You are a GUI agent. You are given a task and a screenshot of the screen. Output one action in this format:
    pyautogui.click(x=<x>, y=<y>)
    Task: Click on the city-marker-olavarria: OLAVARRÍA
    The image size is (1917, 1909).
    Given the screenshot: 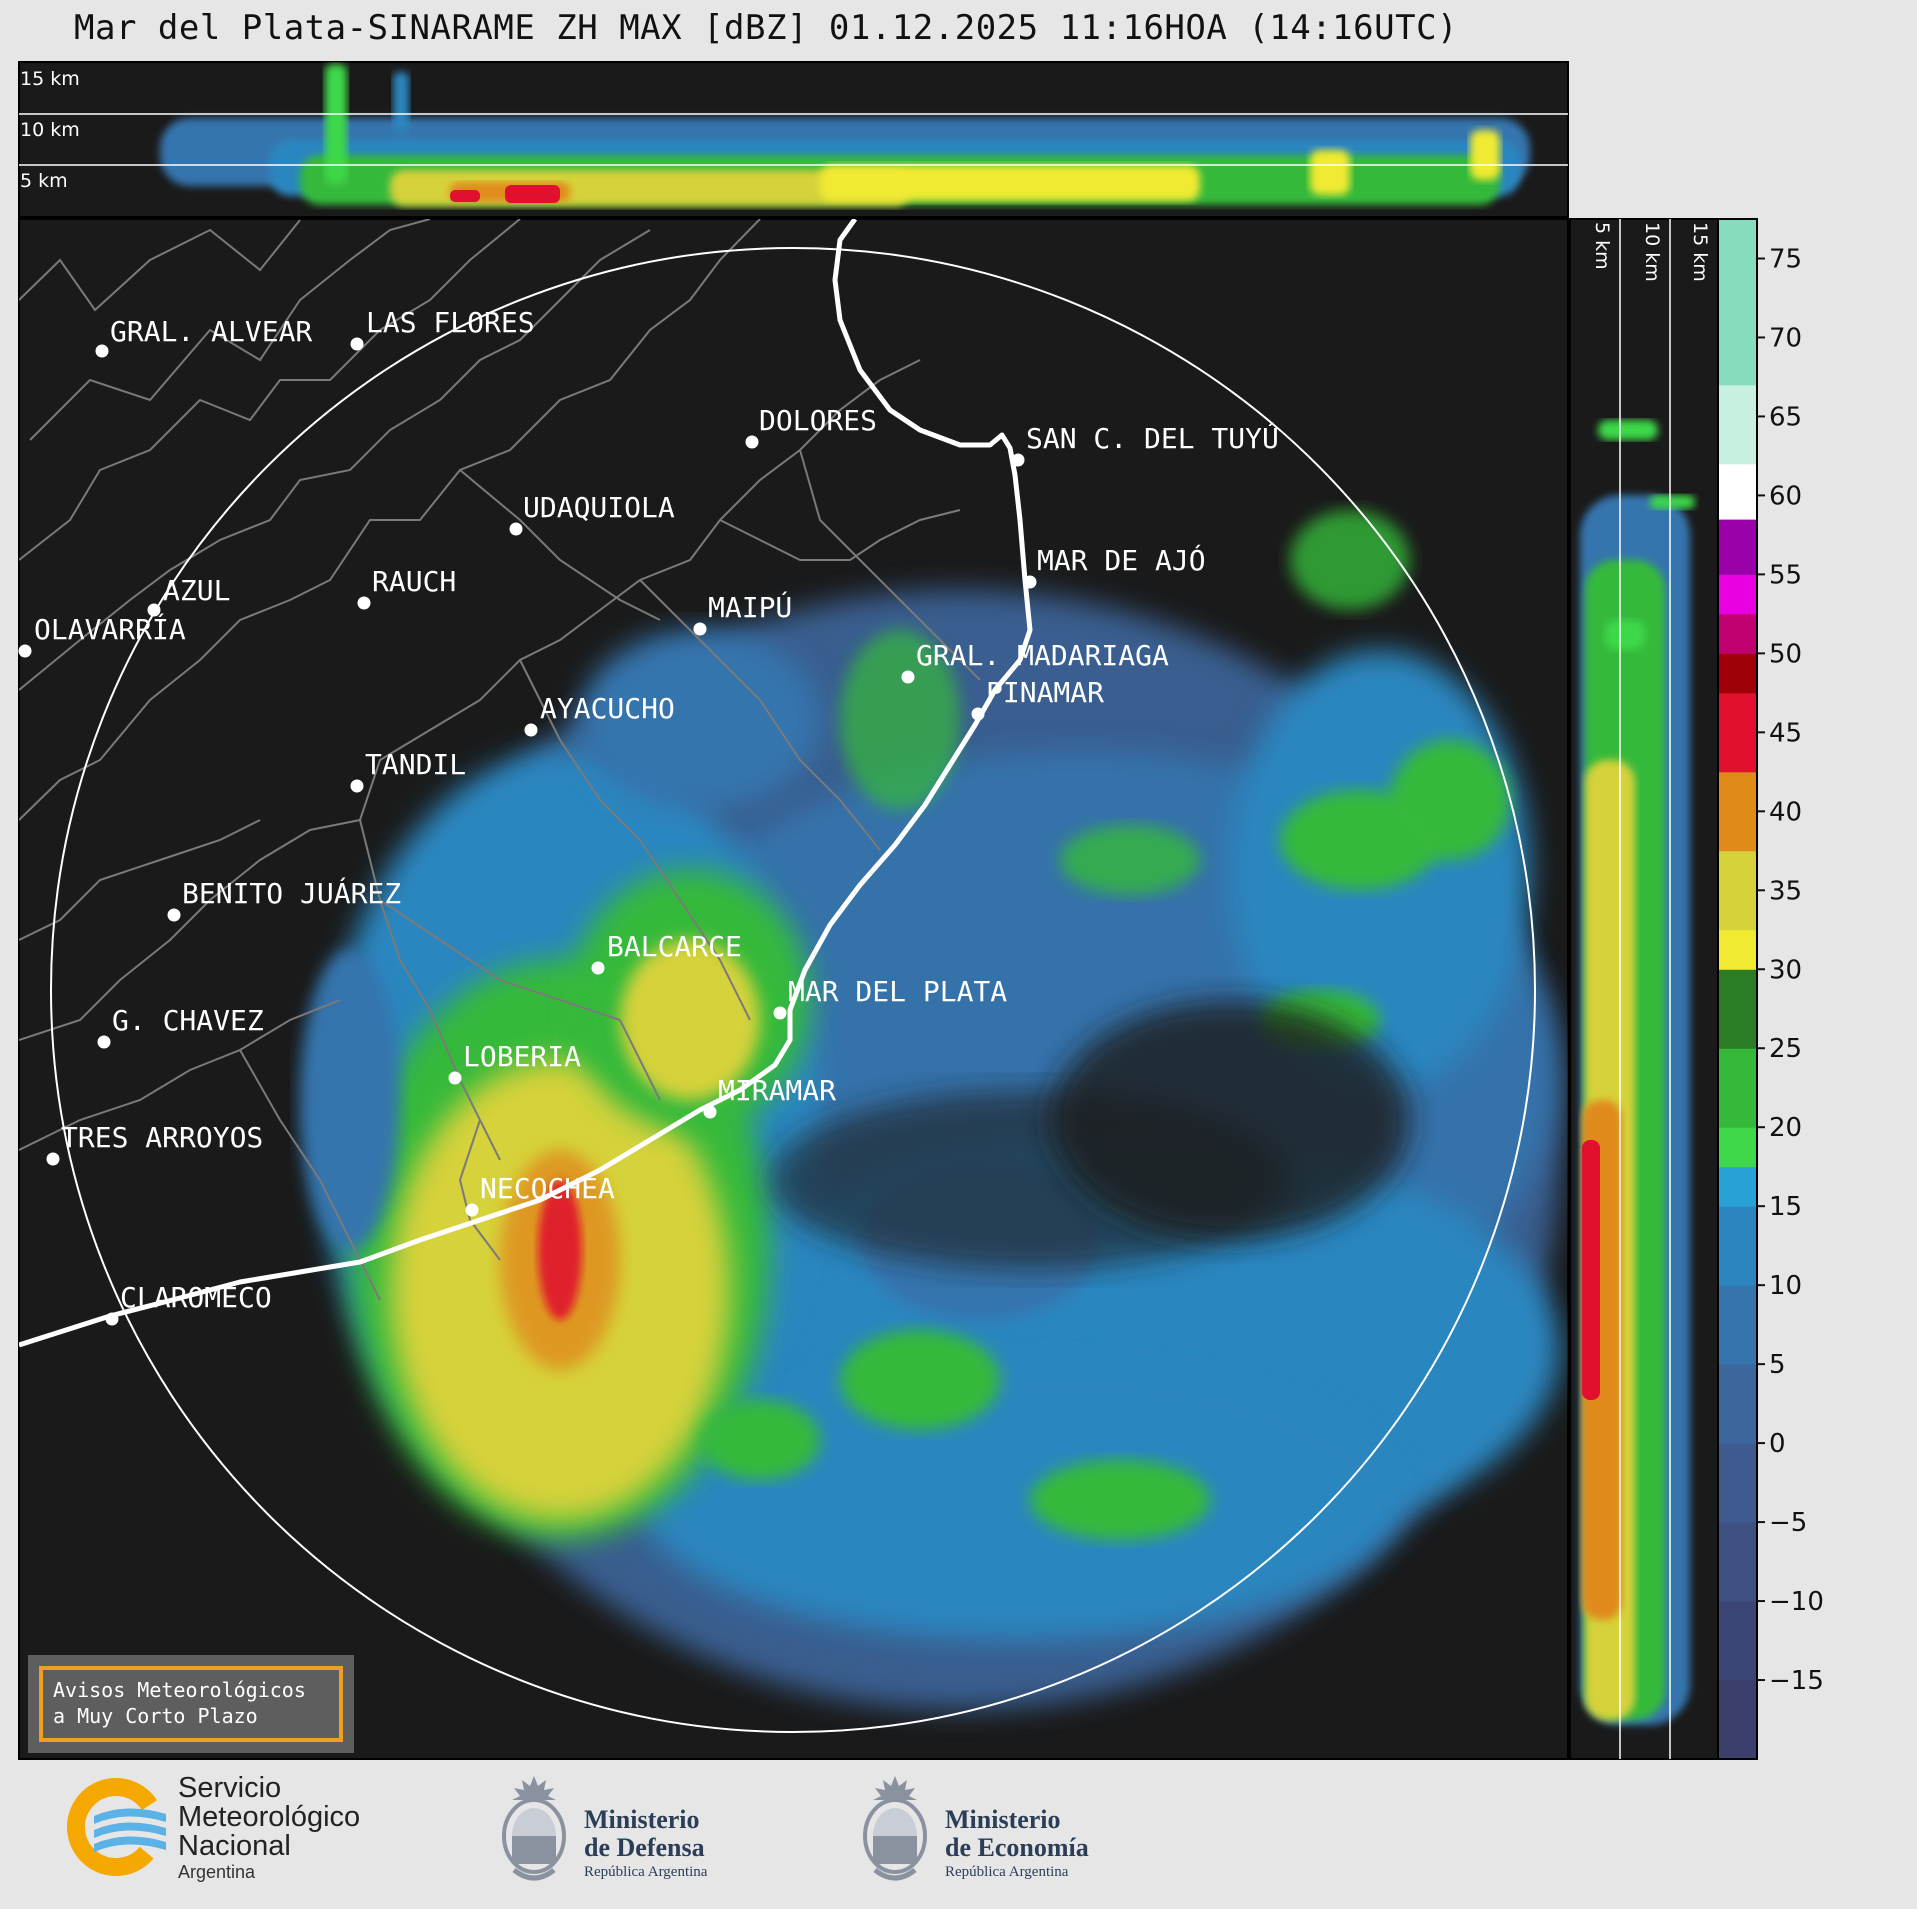 What is the action you would take?
    pyautogui.click(x=102, y=635)
    